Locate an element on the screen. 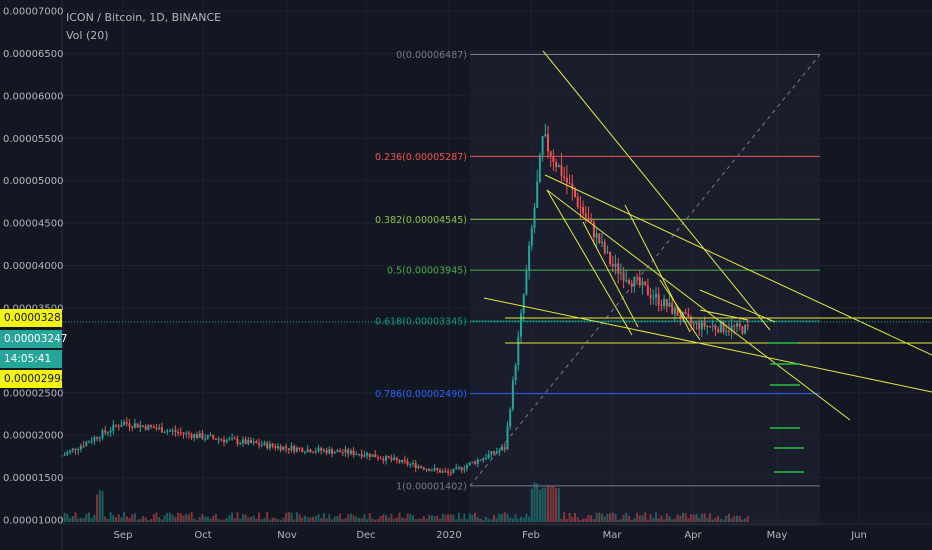 The width and height of the screenshot is (932, 550). x-tick-label: Dec is located at coordinates (365, 535).